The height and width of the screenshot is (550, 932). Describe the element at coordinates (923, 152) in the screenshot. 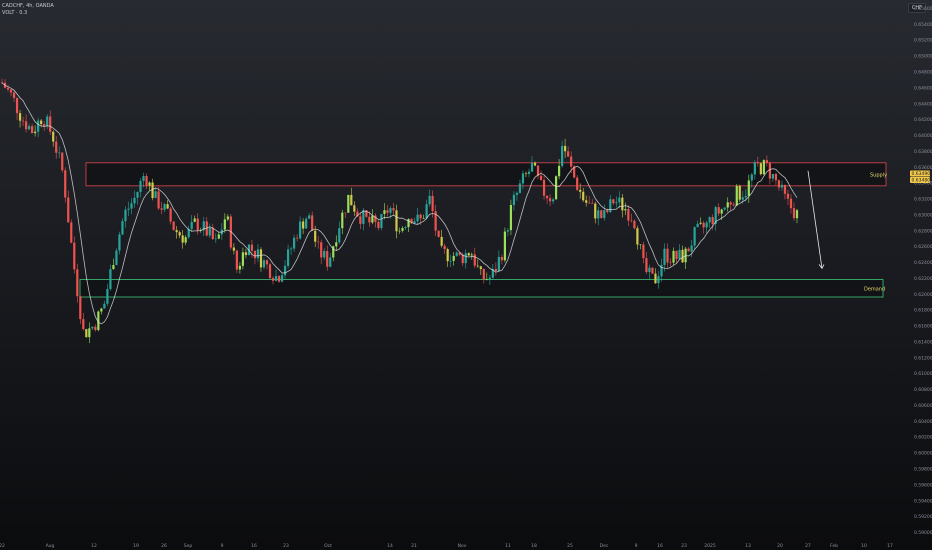

I see `price-tick-label: 0.63800` at that location.